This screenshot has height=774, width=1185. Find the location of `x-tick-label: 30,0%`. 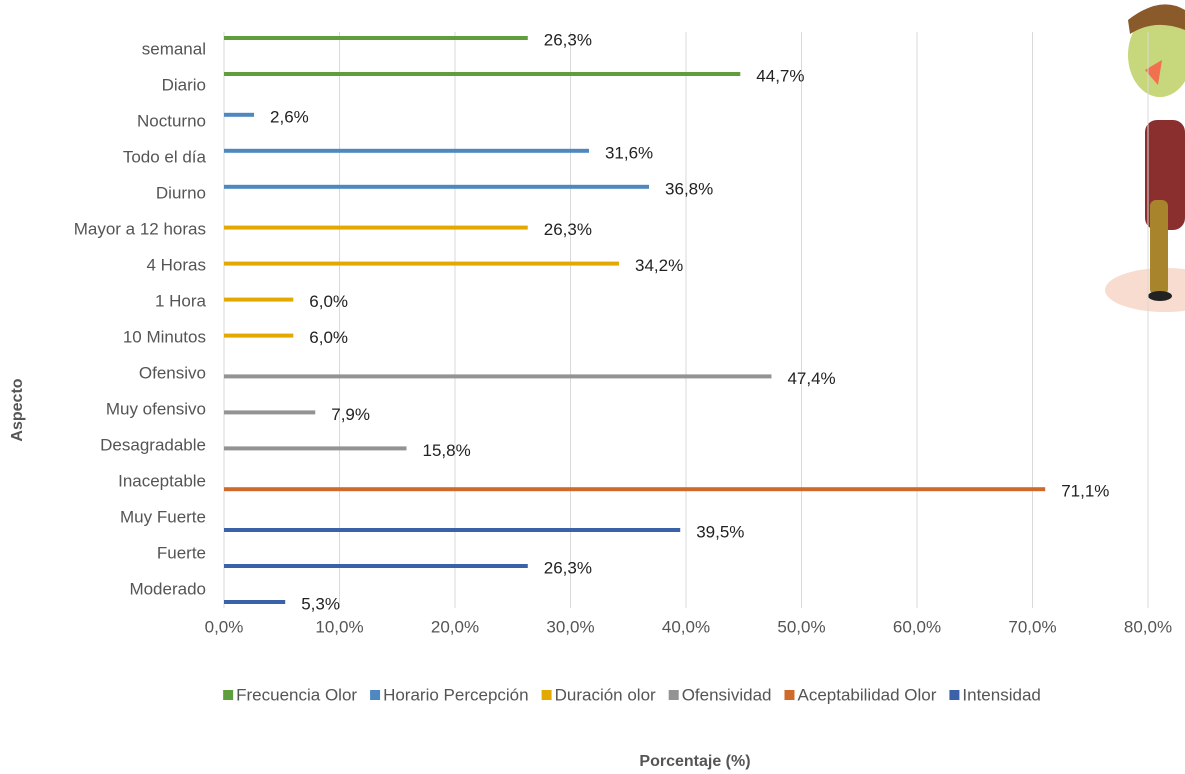

x-tick-label: 30,0% is located at coordinates (570, 626).